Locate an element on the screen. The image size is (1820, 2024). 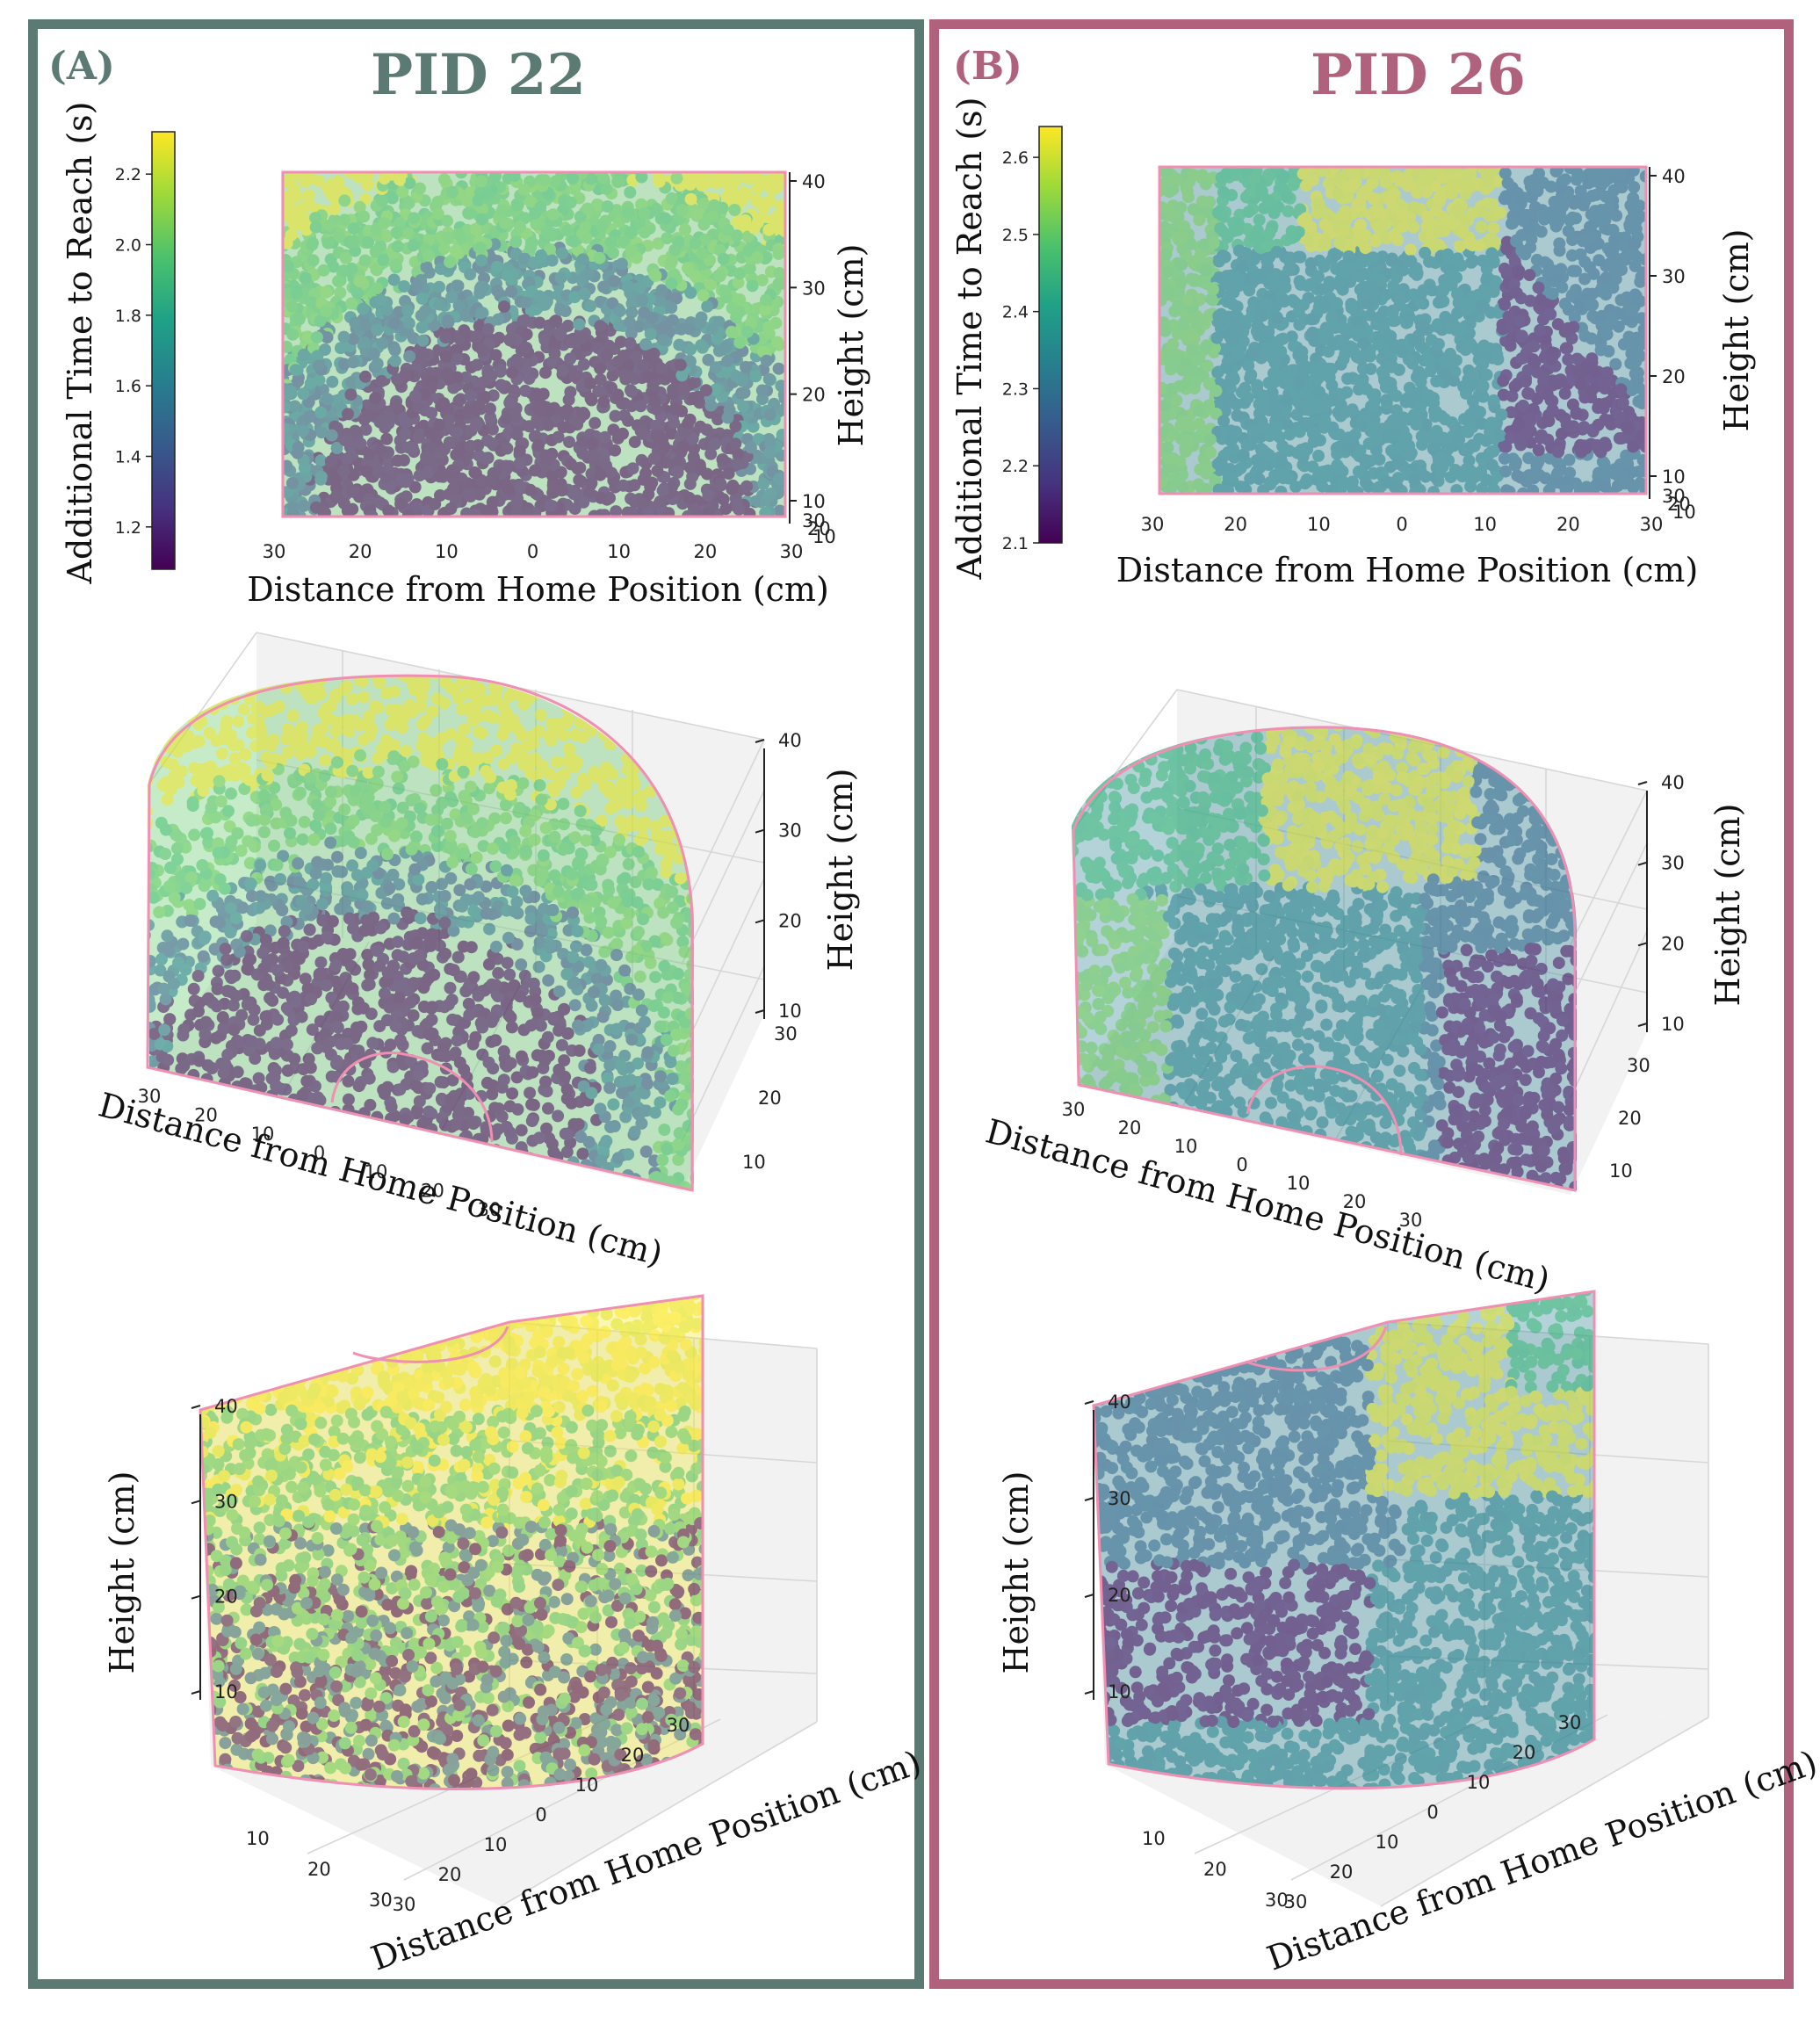
colorbar-tick-label: 2.6 is located at coordinates (1015, 158).